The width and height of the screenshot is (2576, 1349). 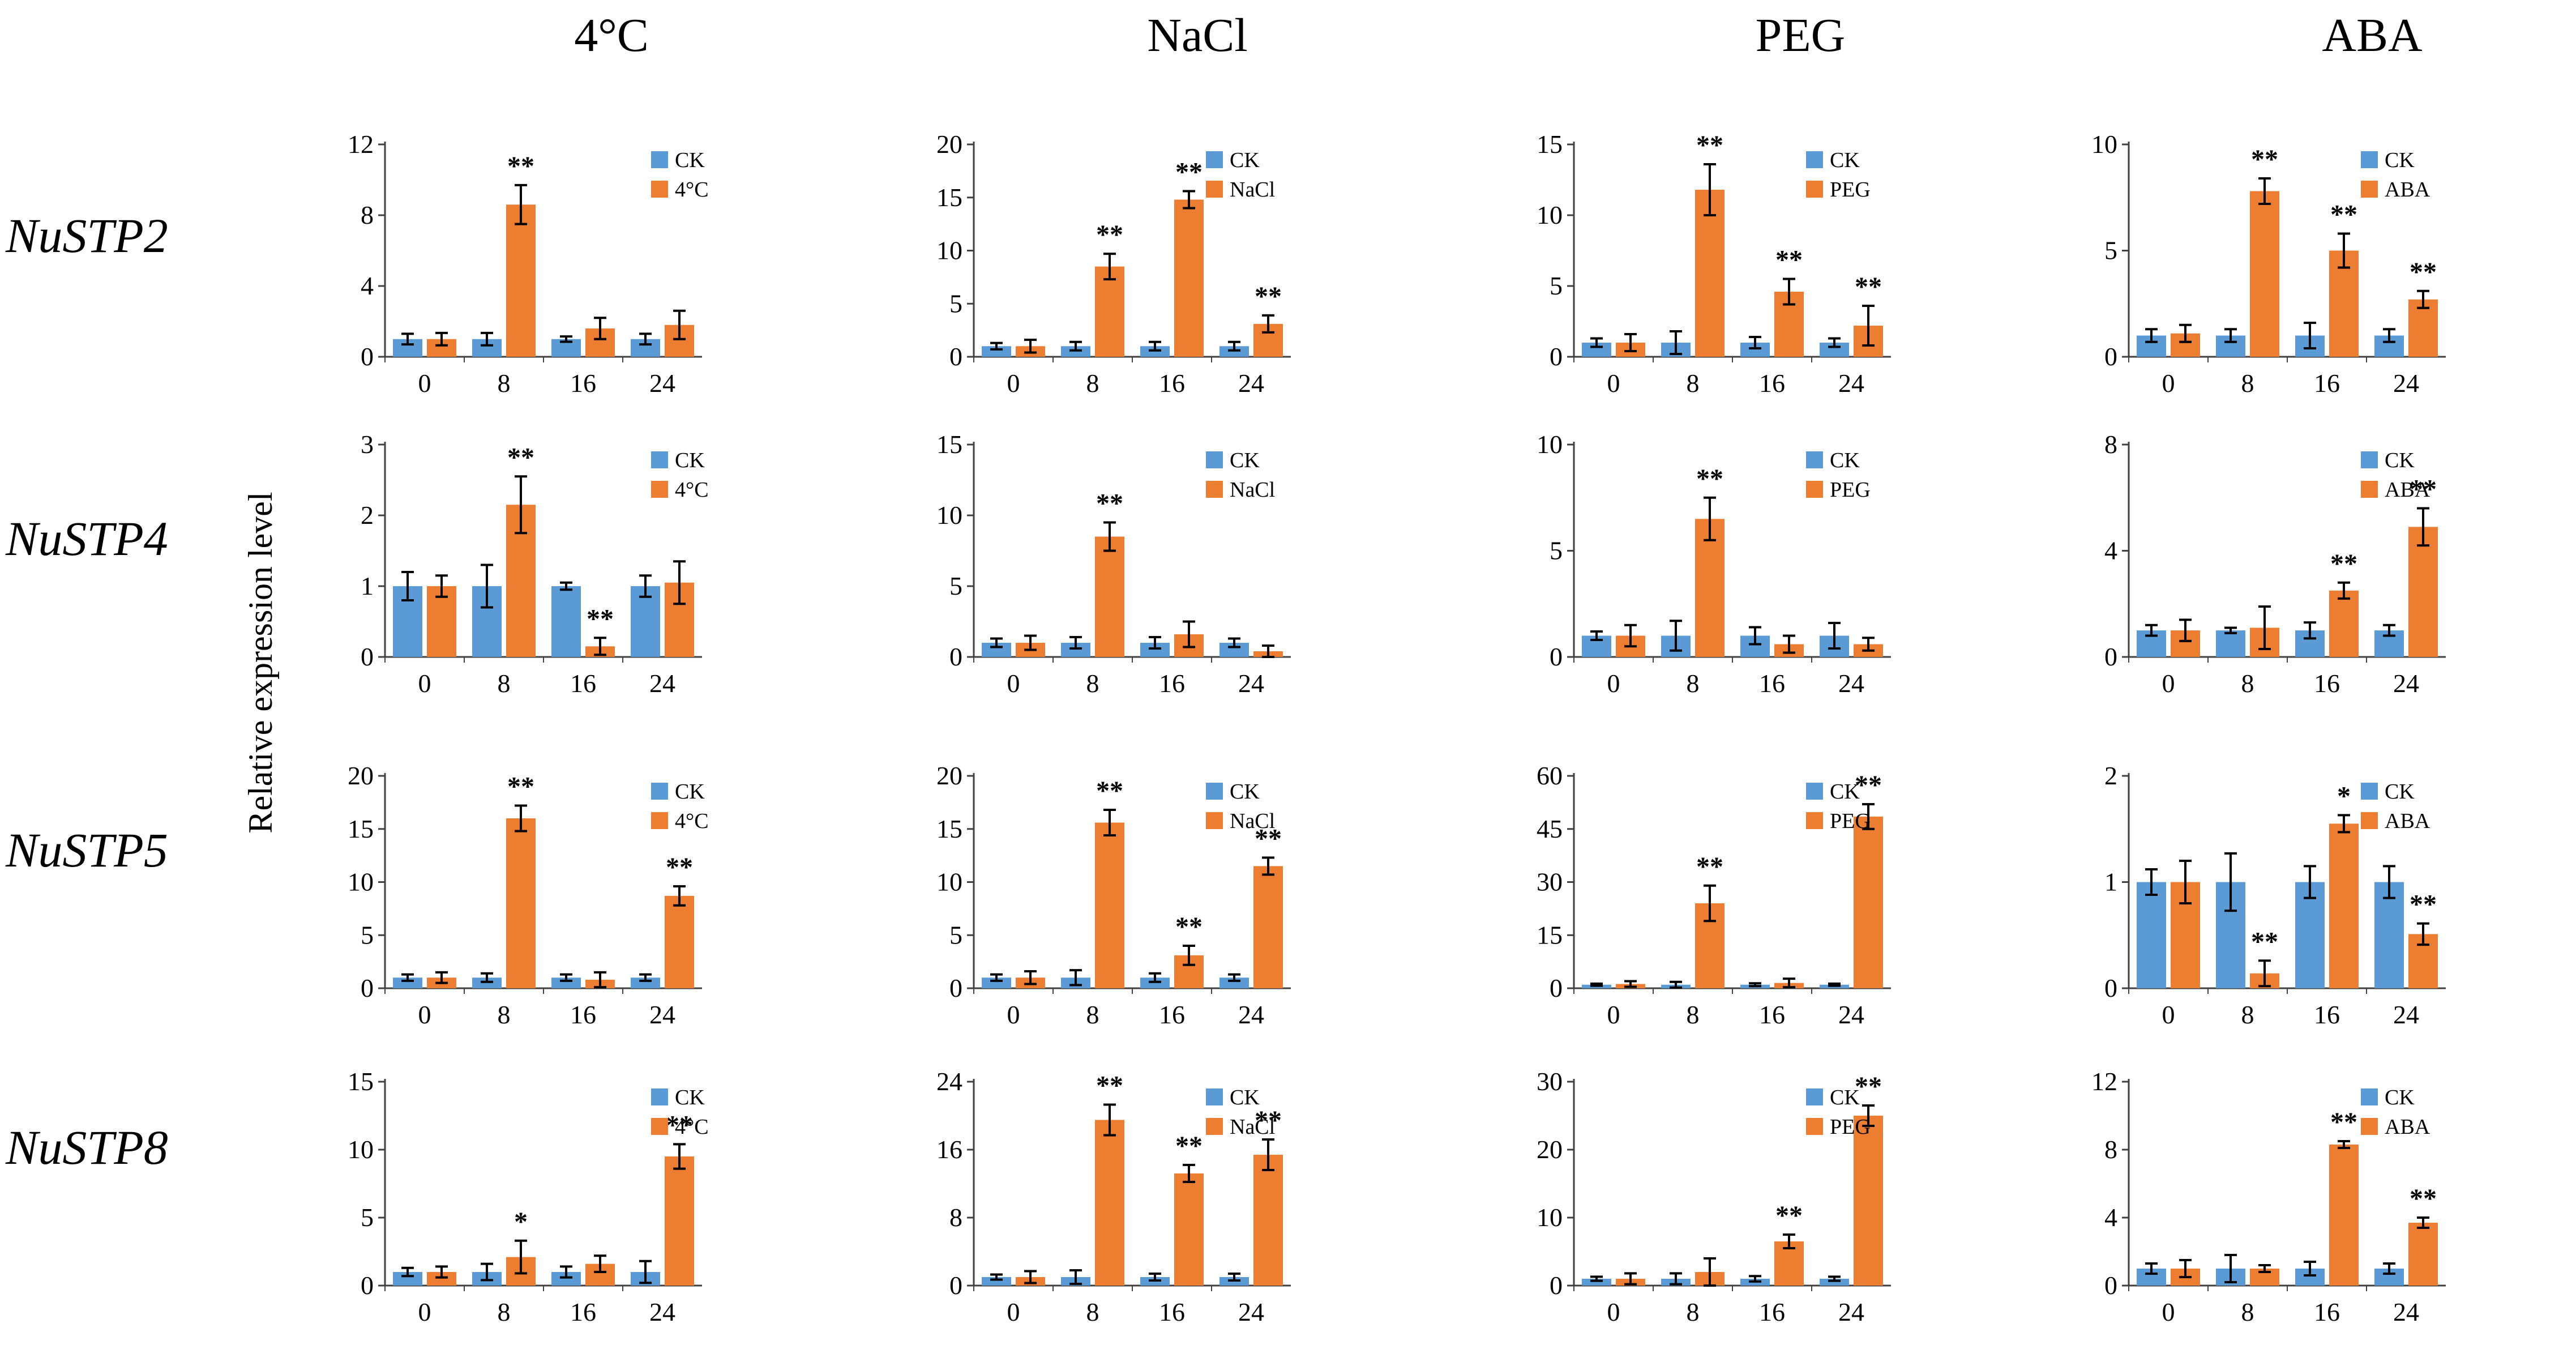 What do you see at coordinates (2369, 820) in the screenshot?
I see `legend-swatch-aba` at bounding box center [2369, 820].